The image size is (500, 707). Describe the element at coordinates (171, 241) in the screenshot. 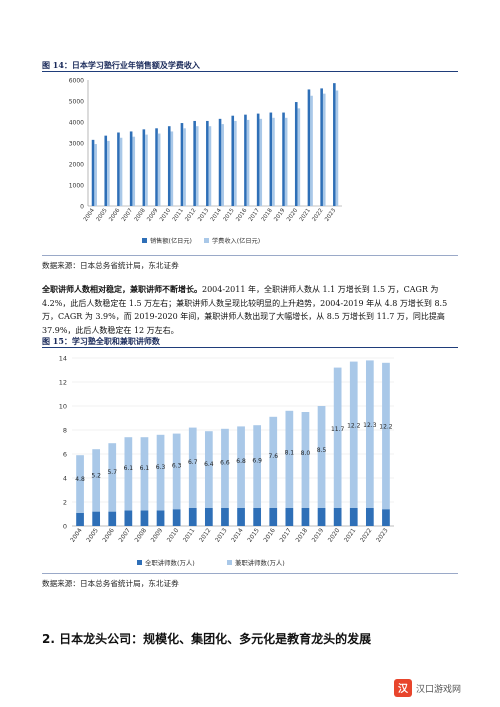

I see `legend-label: 销售额(亿日元)` at that location.